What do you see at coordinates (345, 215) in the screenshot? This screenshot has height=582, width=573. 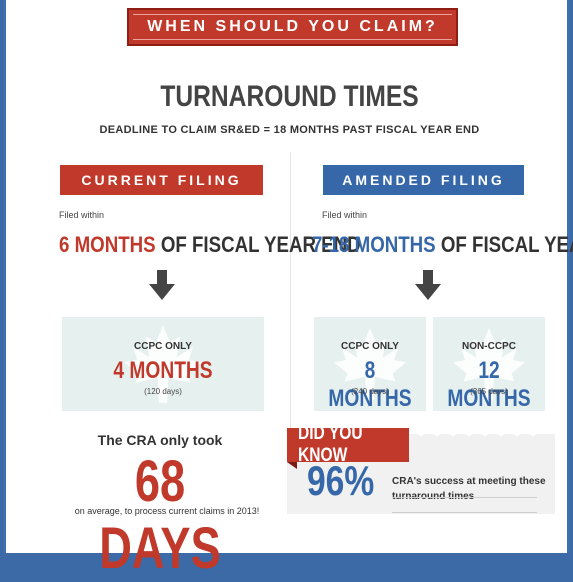 I see `amended-filed-within: Filed within` at bounding box center [345, 215].